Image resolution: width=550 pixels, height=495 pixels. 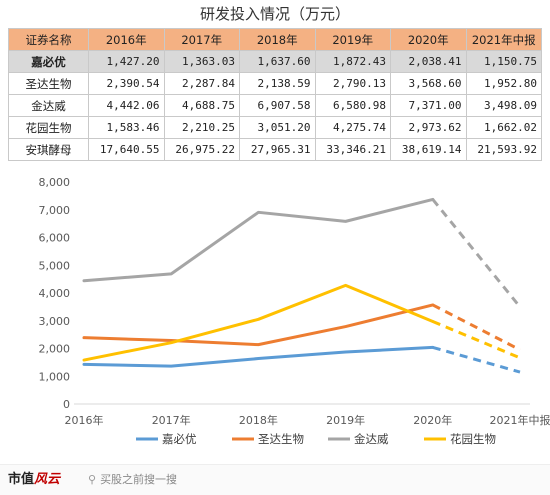 I want to click on search-hint: ⚲ 买股之前搜一搜, so click(x=132, y=480).